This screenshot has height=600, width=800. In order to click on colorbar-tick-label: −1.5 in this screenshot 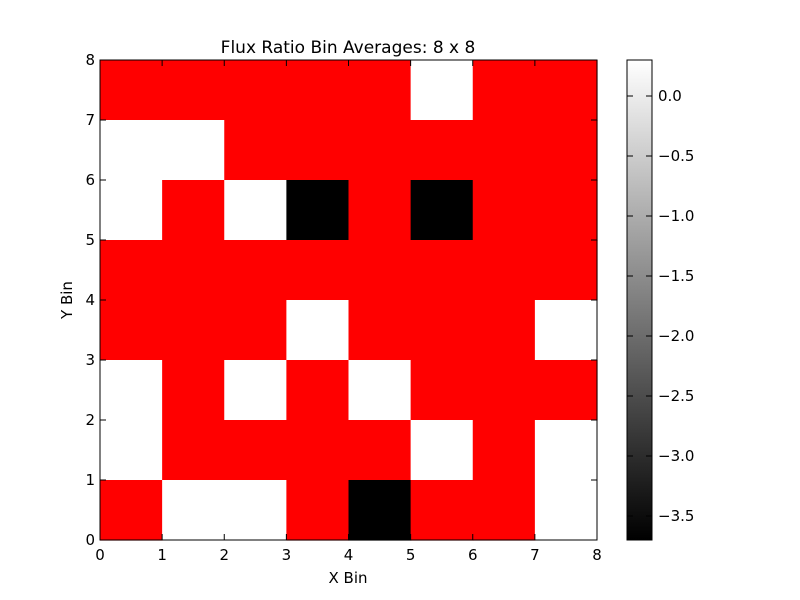, I will do `click(676, 276)`.